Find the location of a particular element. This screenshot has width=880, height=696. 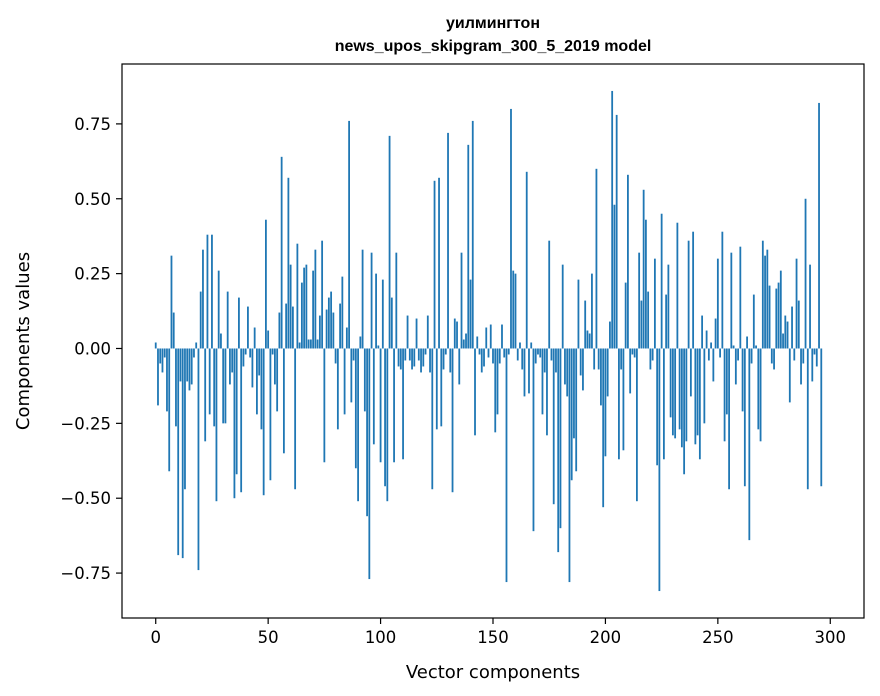

x-axis-ticks: 0 50 100 150 200 250 300 is located at coordinates (498, 632).